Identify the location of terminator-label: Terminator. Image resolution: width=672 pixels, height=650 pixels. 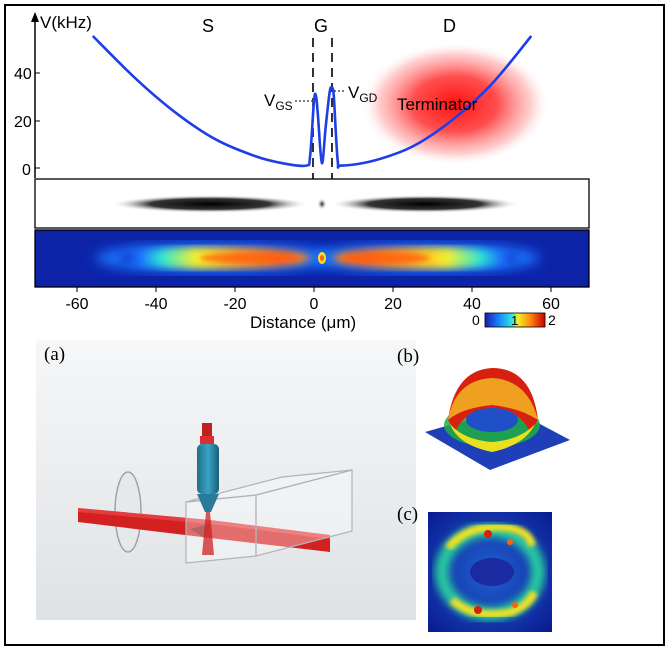
(437, 104).